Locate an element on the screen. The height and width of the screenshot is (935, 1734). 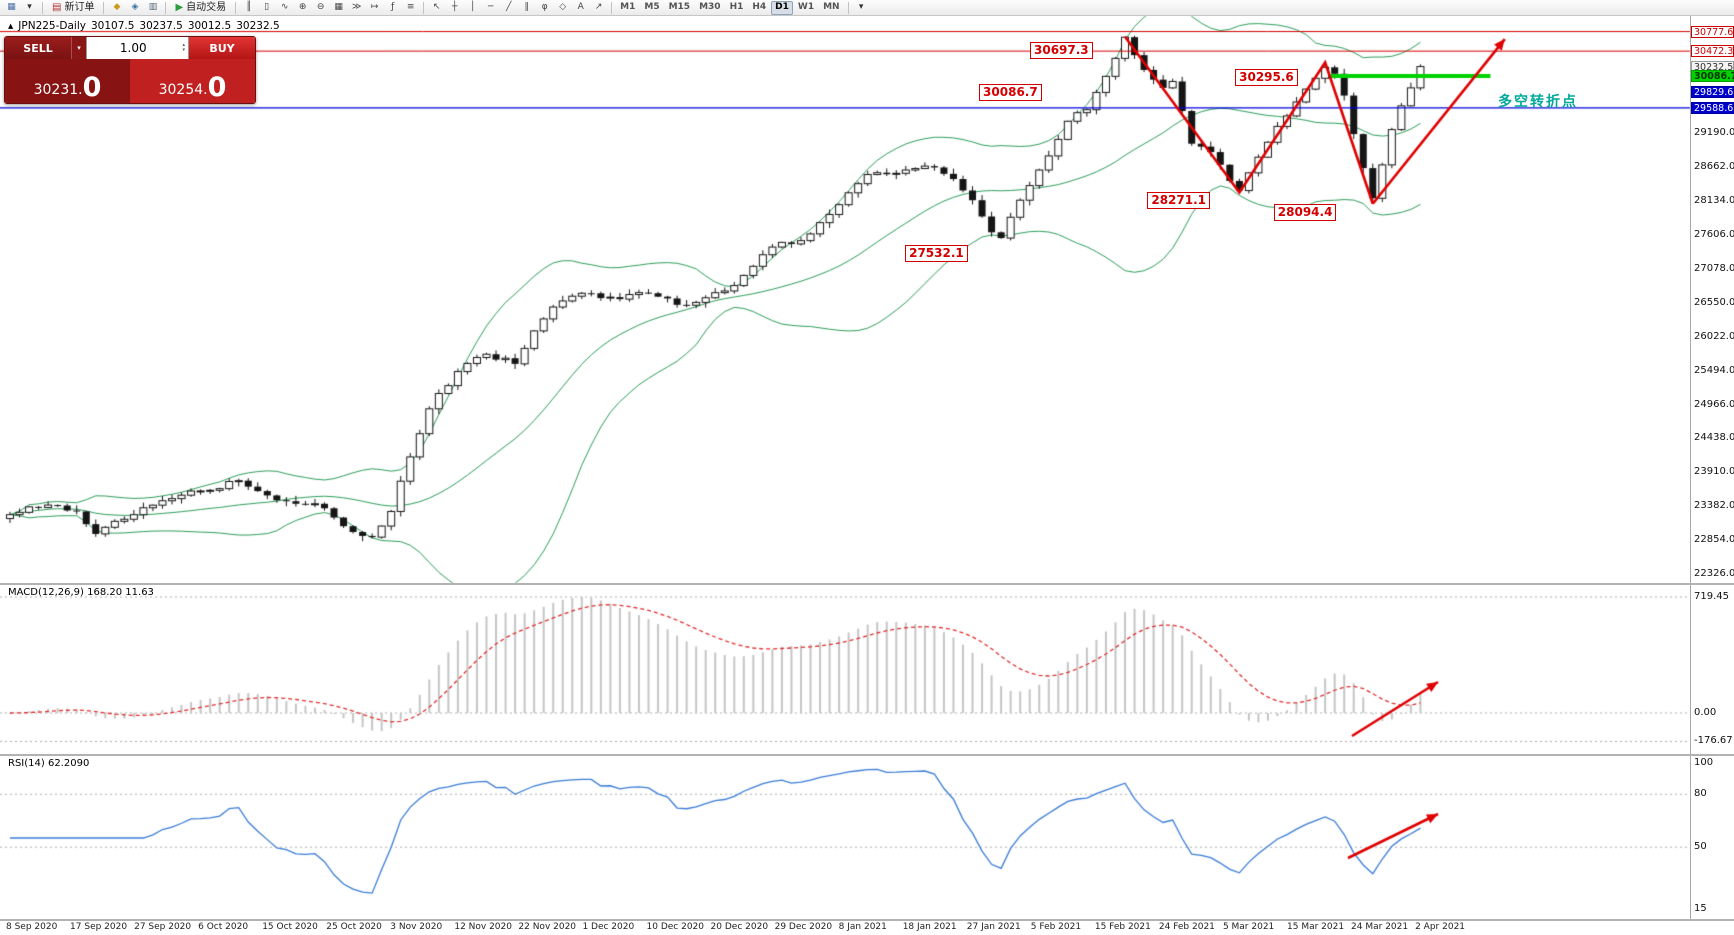
auto-scroll-icon: ≫ is located at coordinates (356, 8).